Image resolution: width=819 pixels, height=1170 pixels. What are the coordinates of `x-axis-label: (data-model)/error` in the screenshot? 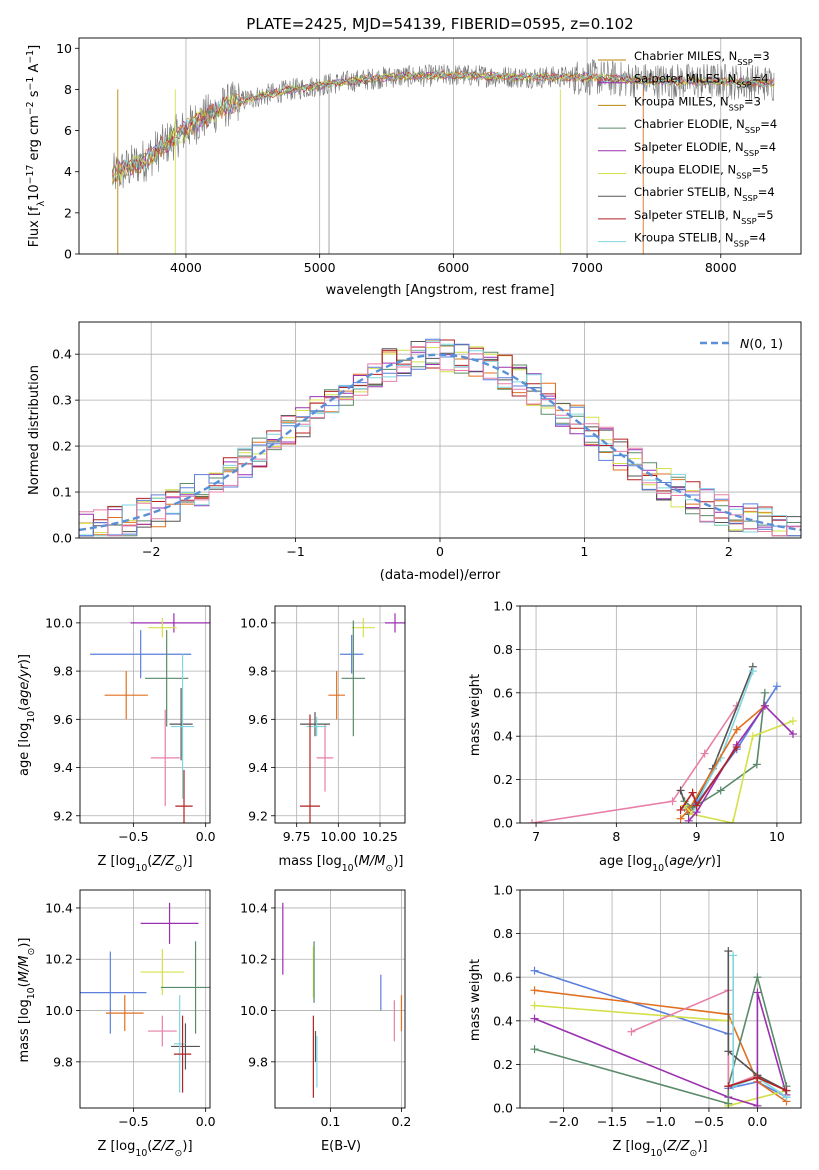 It's located at (440, 575).